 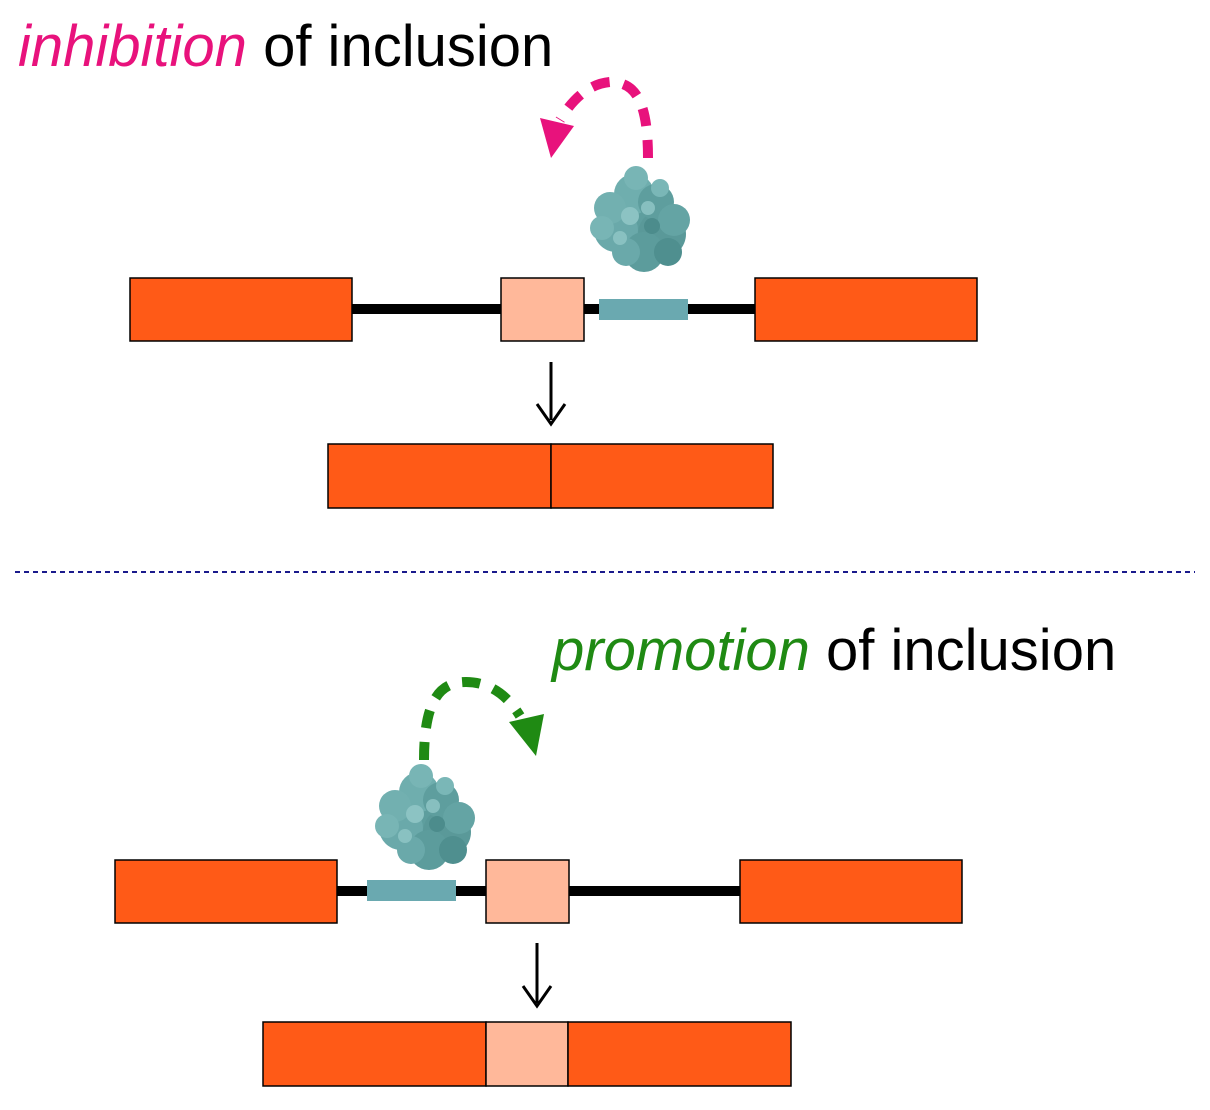 I want to click on promotion-curved-arrow-icon, so click(x=472, y=718).